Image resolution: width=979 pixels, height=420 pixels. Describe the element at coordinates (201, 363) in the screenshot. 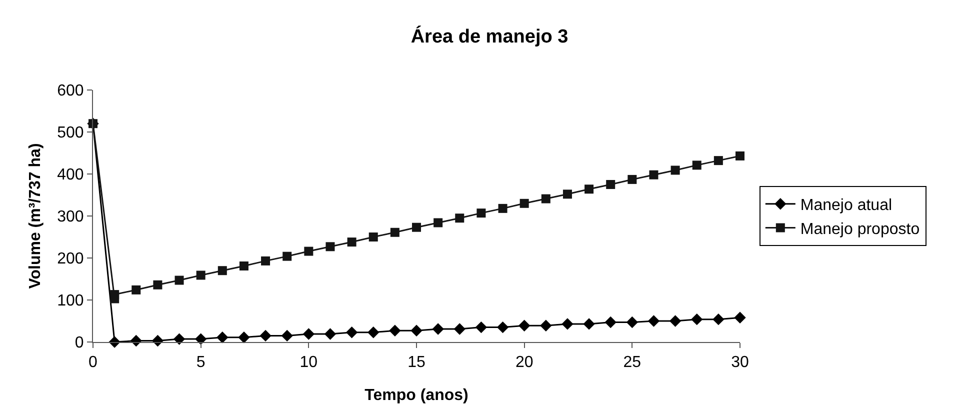

I see `x-tick-label: 5` at that location.